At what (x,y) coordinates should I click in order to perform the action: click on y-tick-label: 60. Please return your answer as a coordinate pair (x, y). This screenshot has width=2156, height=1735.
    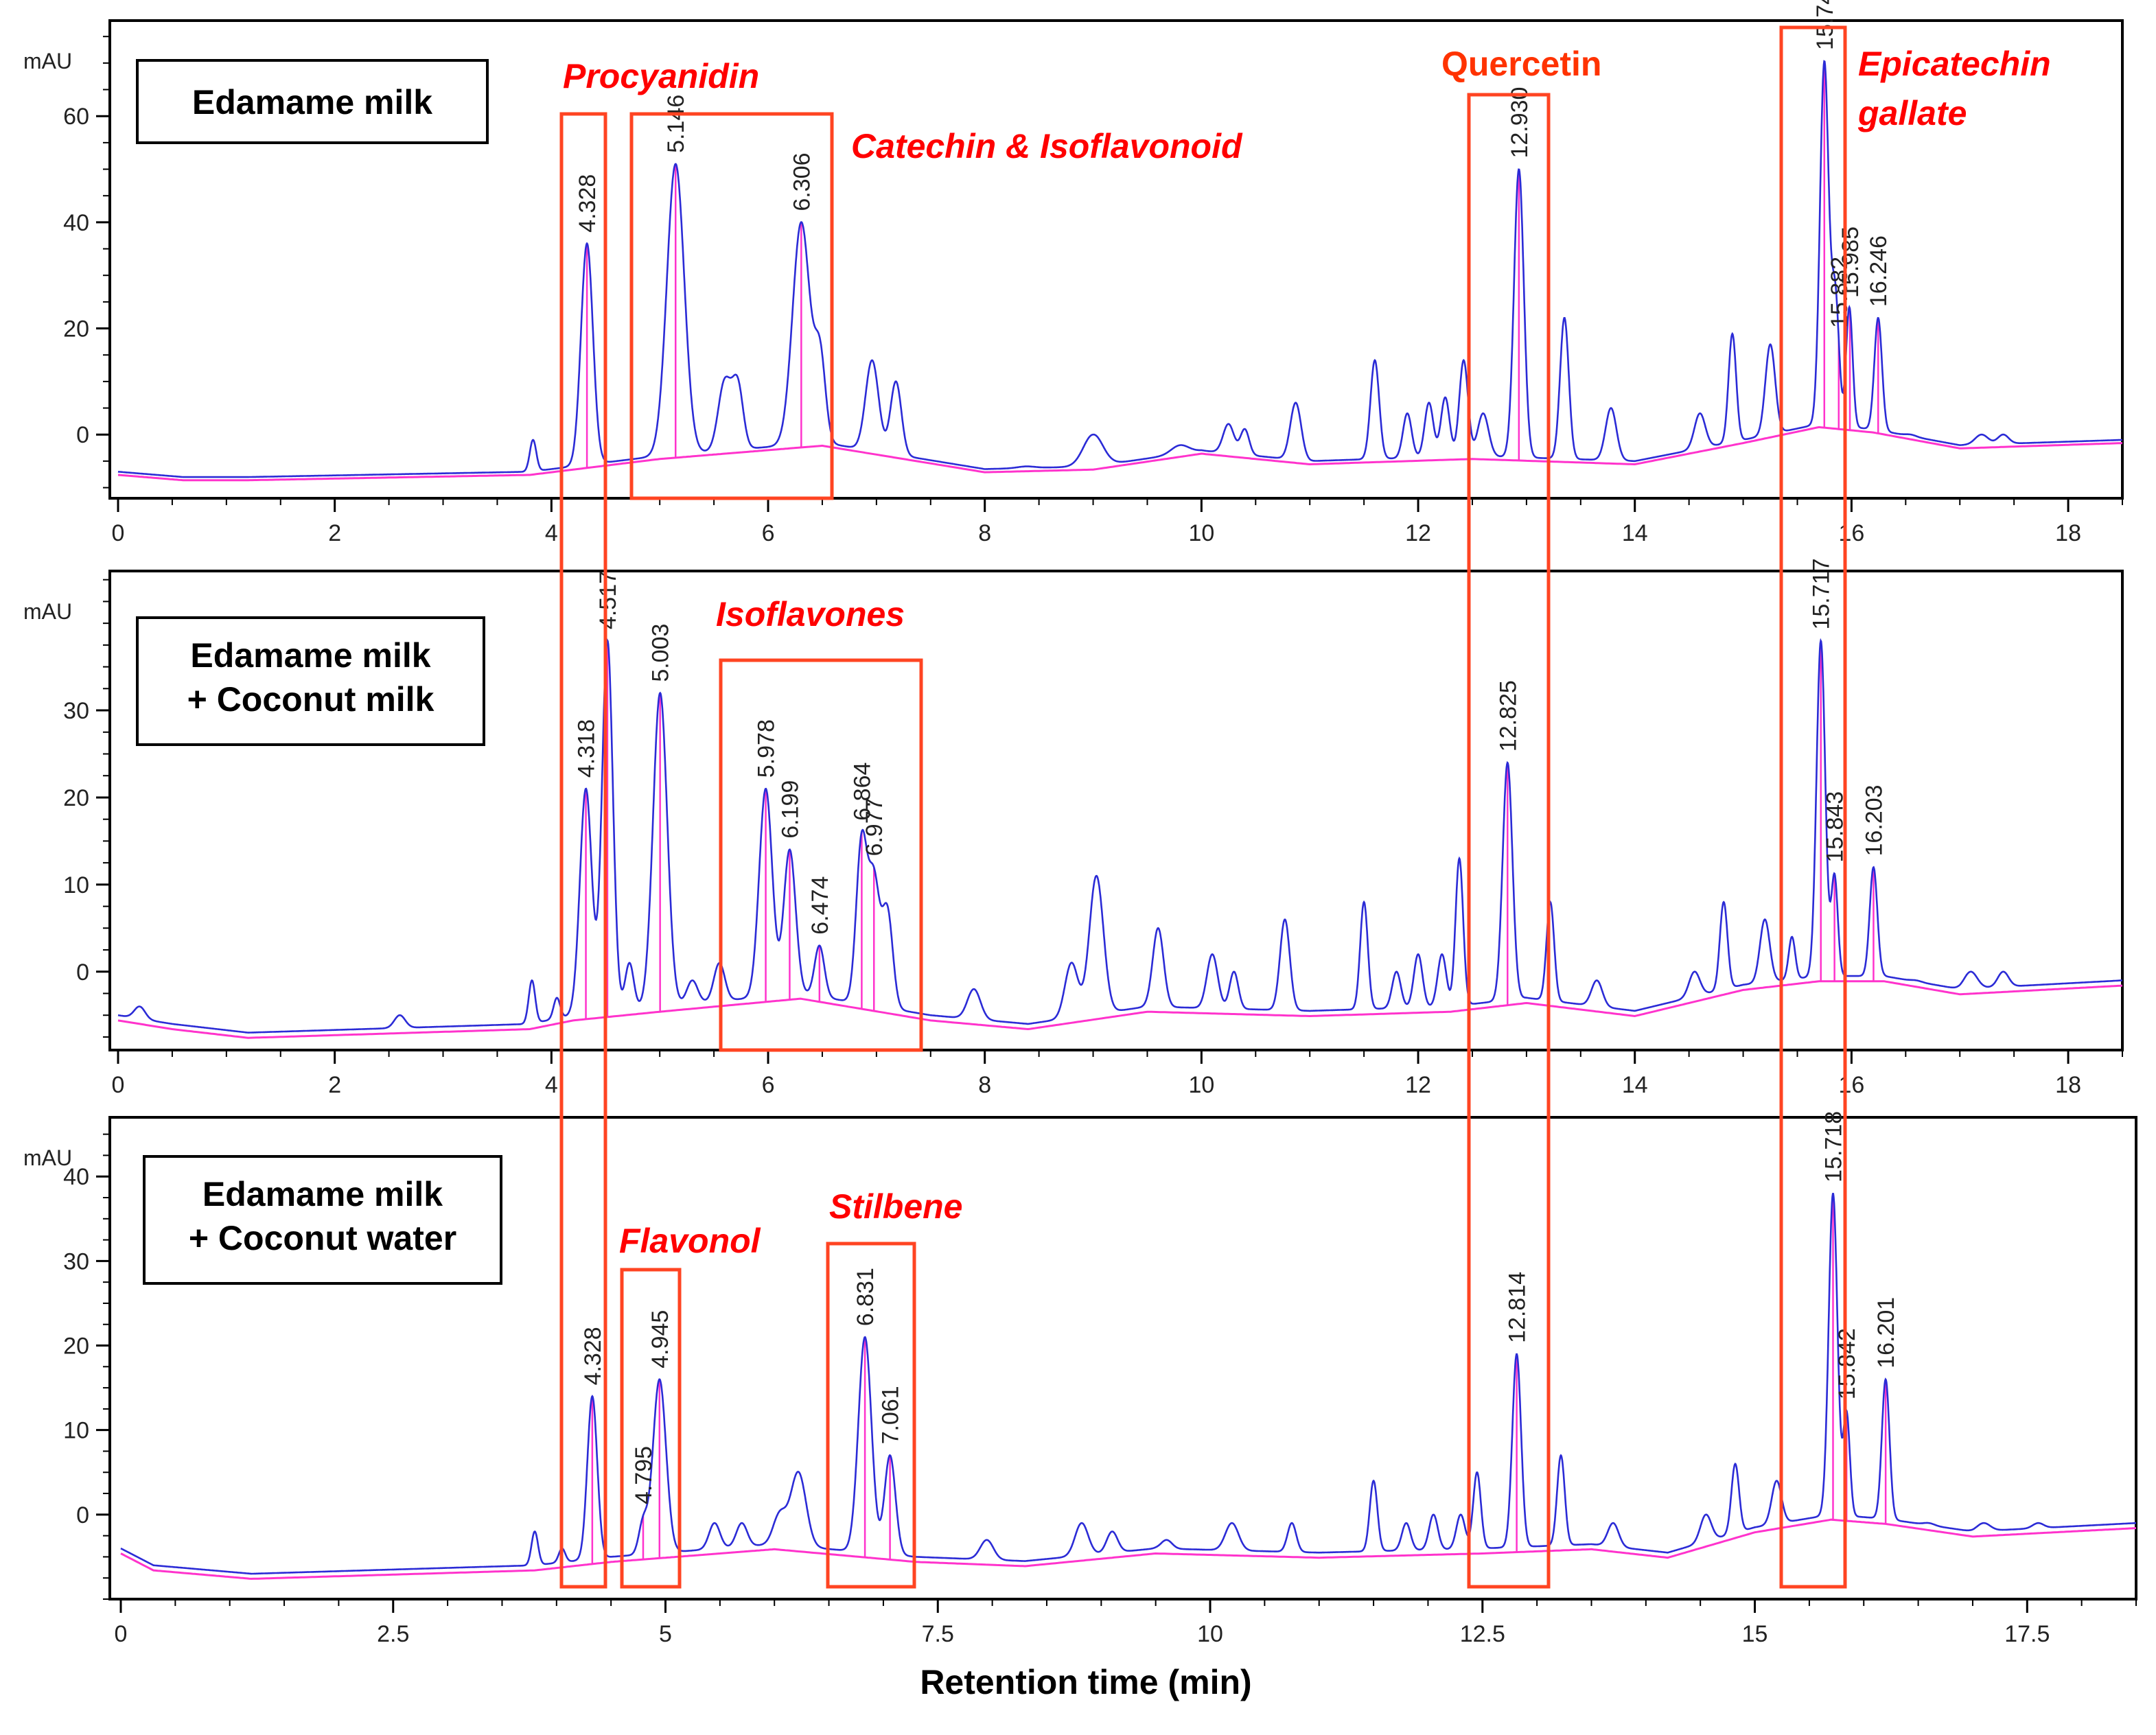
    Looking at the image, I should click on (76, 117).